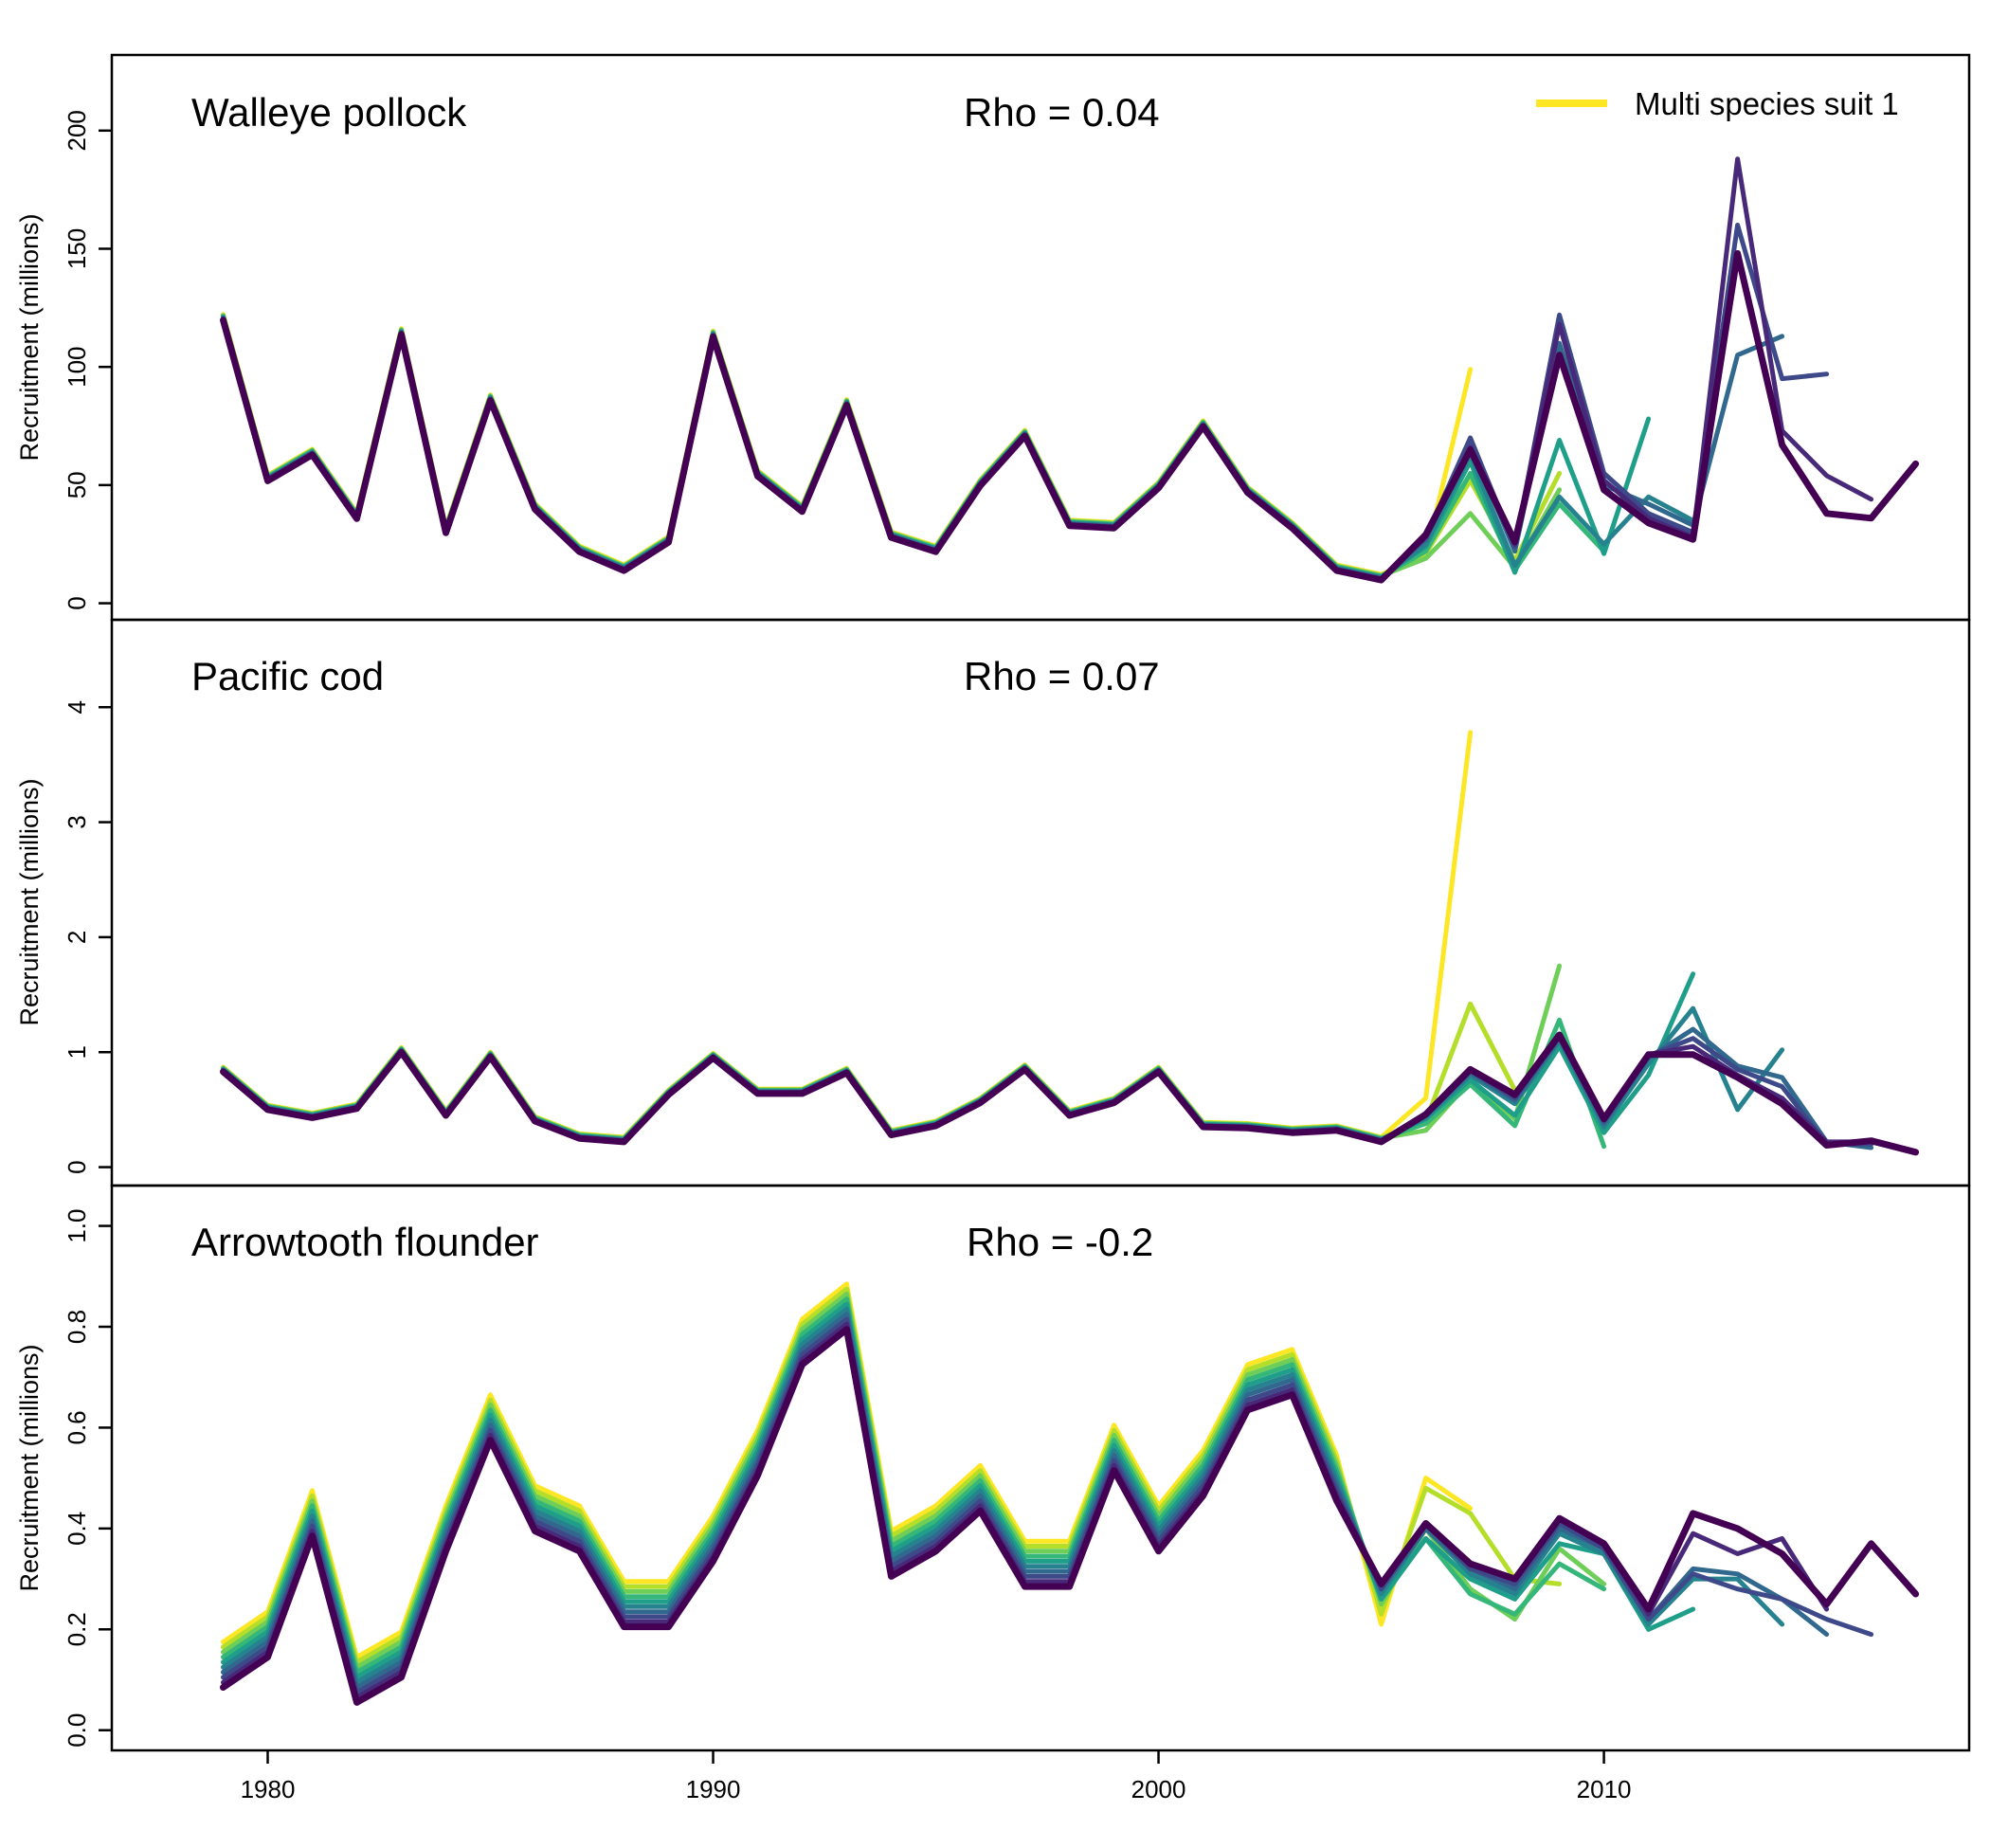 The image size is (1990, 1848). What do you see at coordinates (29, 337) in the screenshot?
I see `y-axis-label-0: Recruitment (millions)` at bounding box center [29, 337].